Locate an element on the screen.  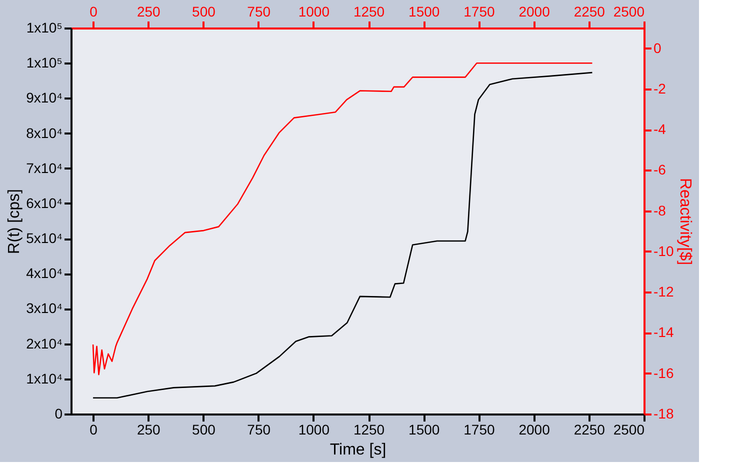
y-tick-label: 2x10⁴ is located at coordinates (44, 343).